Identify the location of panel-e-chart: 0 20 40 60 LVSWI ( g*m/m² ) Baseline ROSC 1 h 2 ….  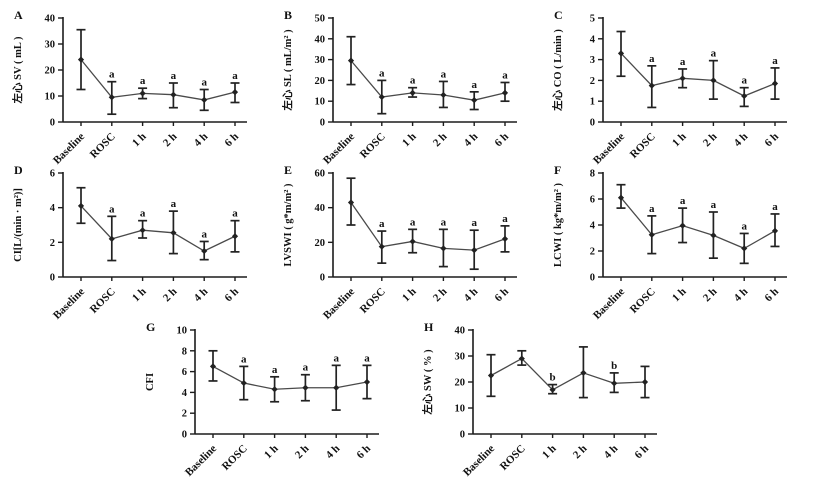
(400, 245).